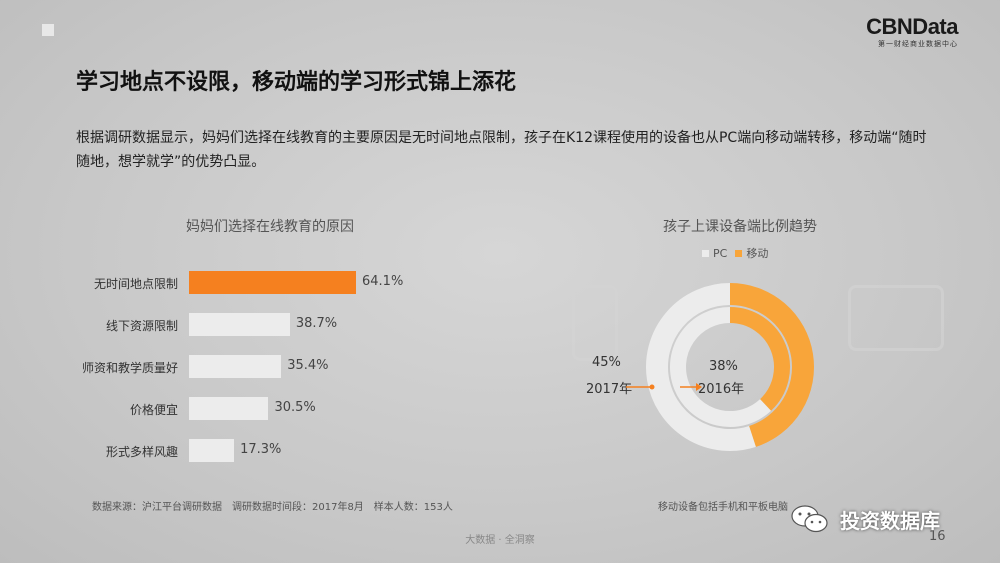 Image resolution: width=1000 pixels, height=563 pixels. I want to click on device-note: 移动设备包括手机和平板电脑, so click(723, 507).